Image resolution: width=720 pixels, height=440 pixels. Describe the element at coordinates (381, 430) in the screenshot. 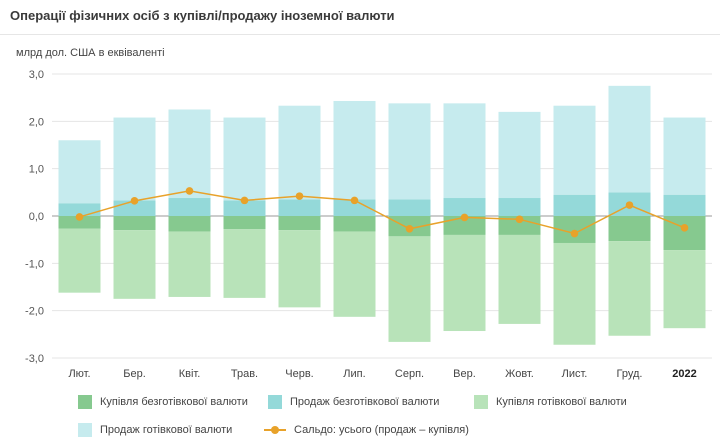

I see `legend-label-saldo: Сальдо: усього (продаж – купівля)` at that location.